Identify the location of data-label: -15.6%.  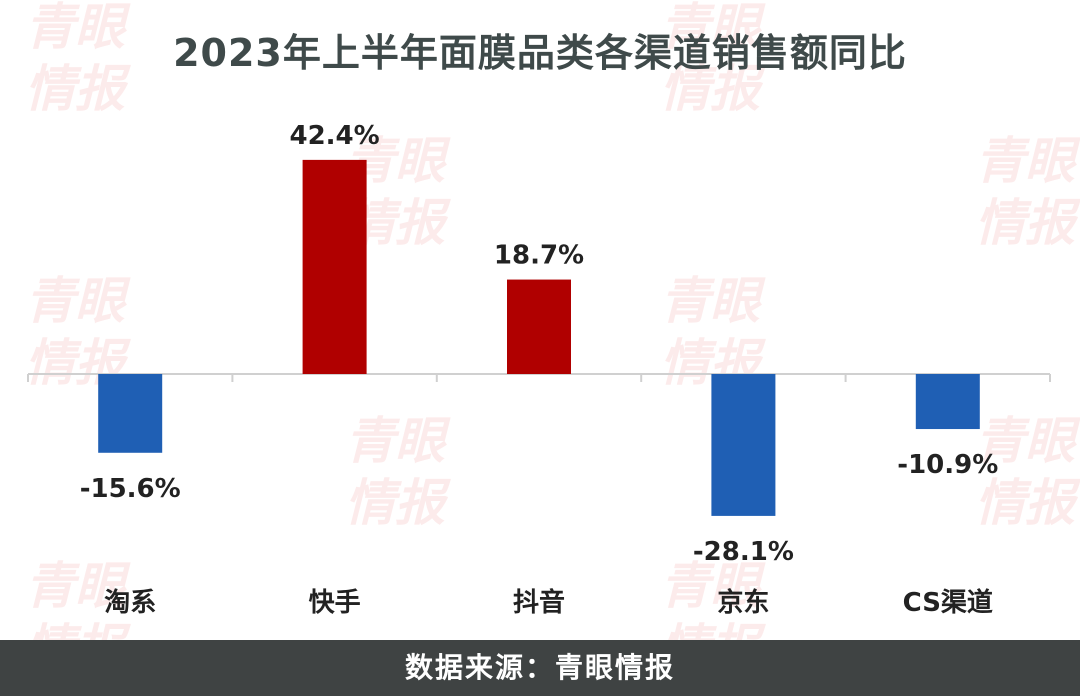
(130, 489).